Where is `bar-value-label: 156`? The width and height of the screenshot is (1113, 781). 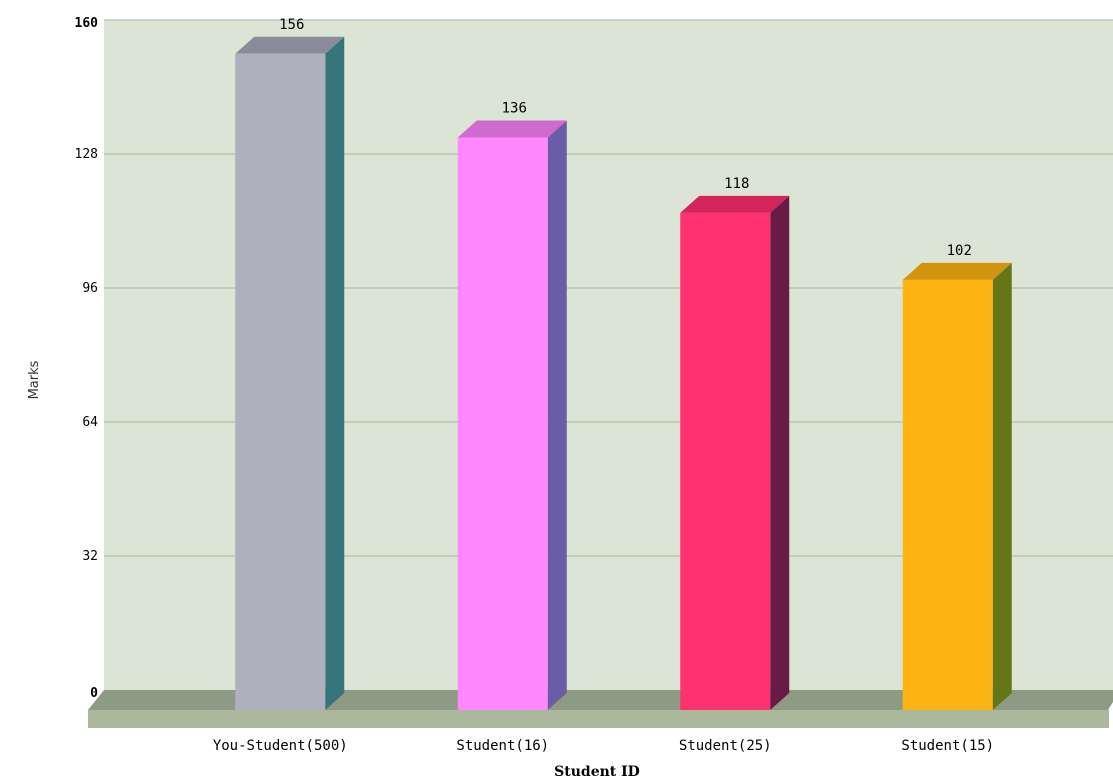
bar-value-label: 156 is located at coordinates (291, 25).